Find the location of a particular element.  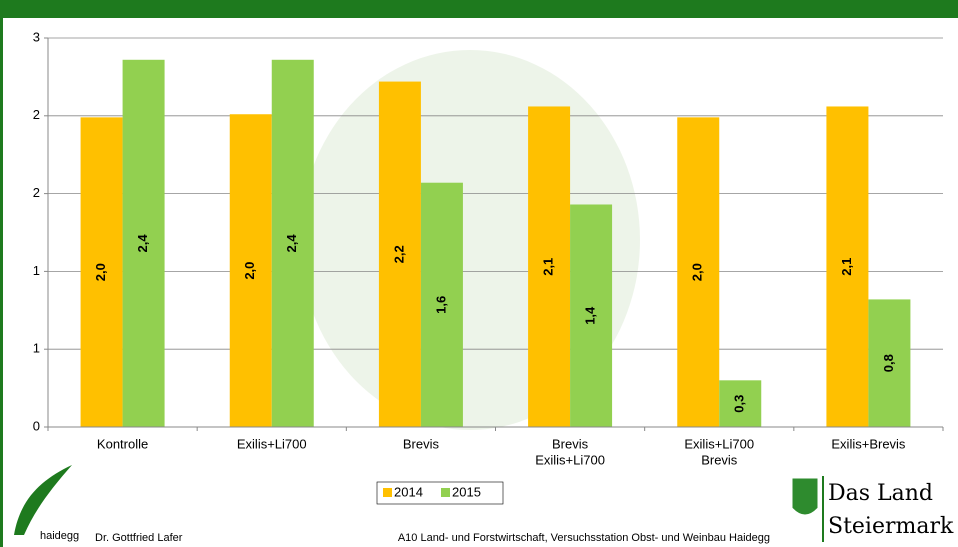

brand-divider is located at coordinates (823, 509).